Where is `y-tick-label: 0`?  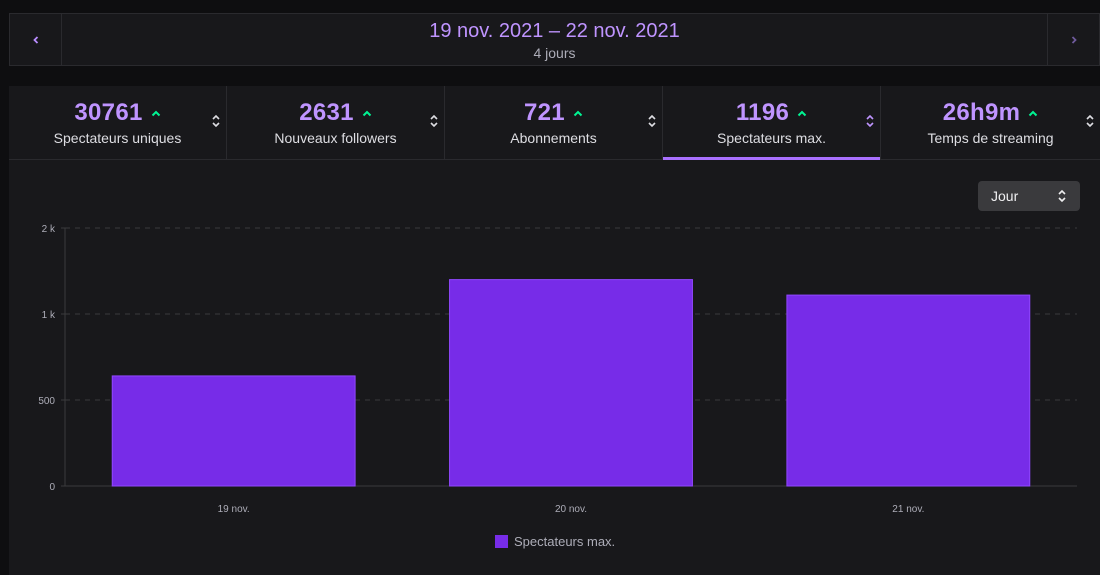 y-tick-label: 0 is located at coordinates (52, 487).